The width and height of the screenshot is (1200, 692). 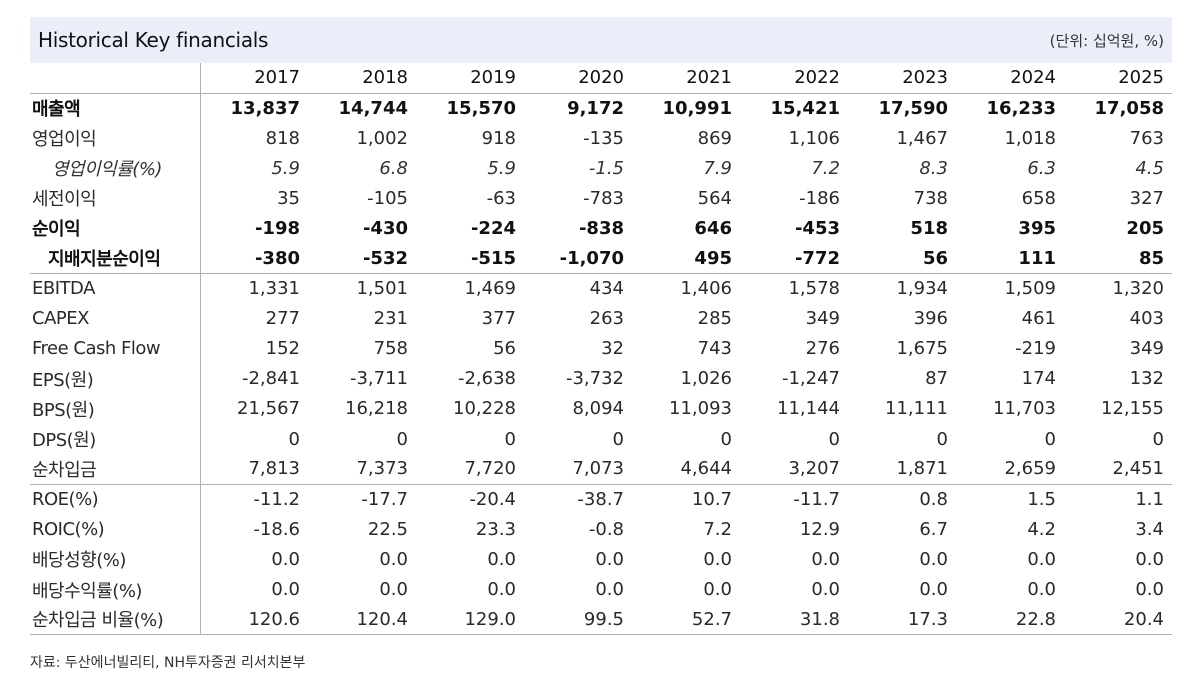 I want to click on value-cell: -105, so click(x=387, y=198).